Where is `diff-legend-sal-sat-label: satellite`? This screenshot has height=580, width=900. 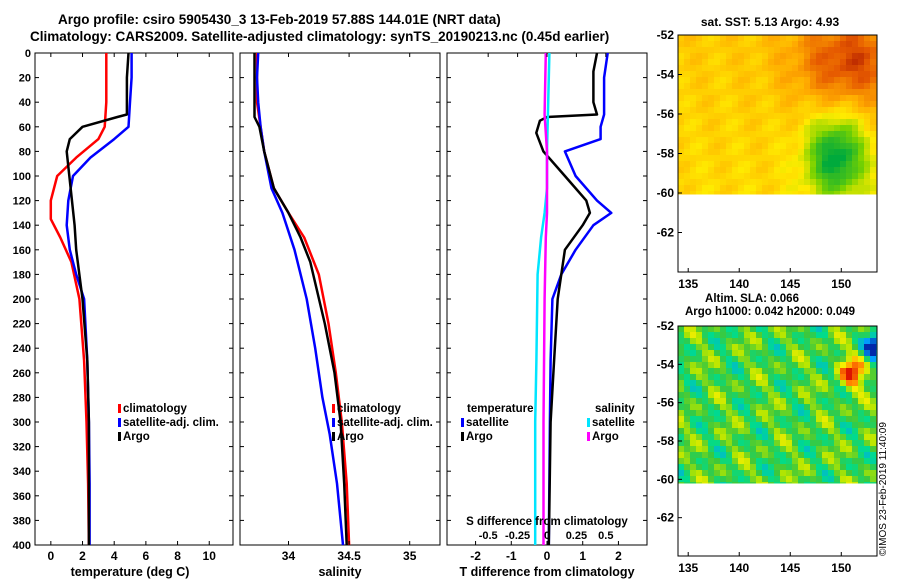 diff-legend-sal-sat-label: satellite is located at coordinates (613, 423).